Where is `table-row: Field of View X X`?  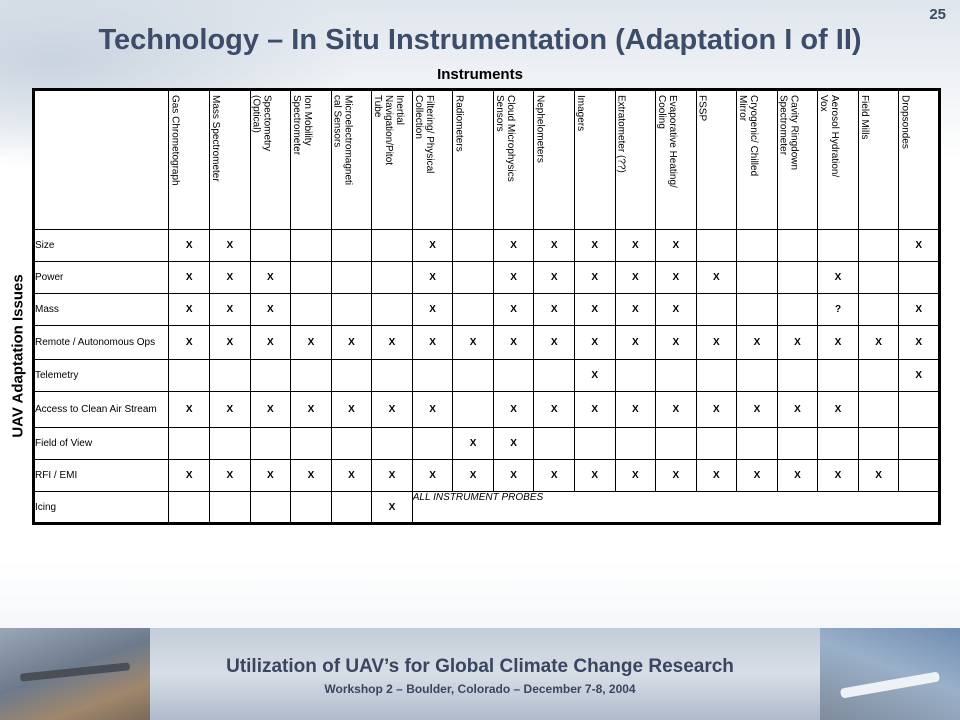
table-row: Field of View X X is located at coordinates (486, 443).